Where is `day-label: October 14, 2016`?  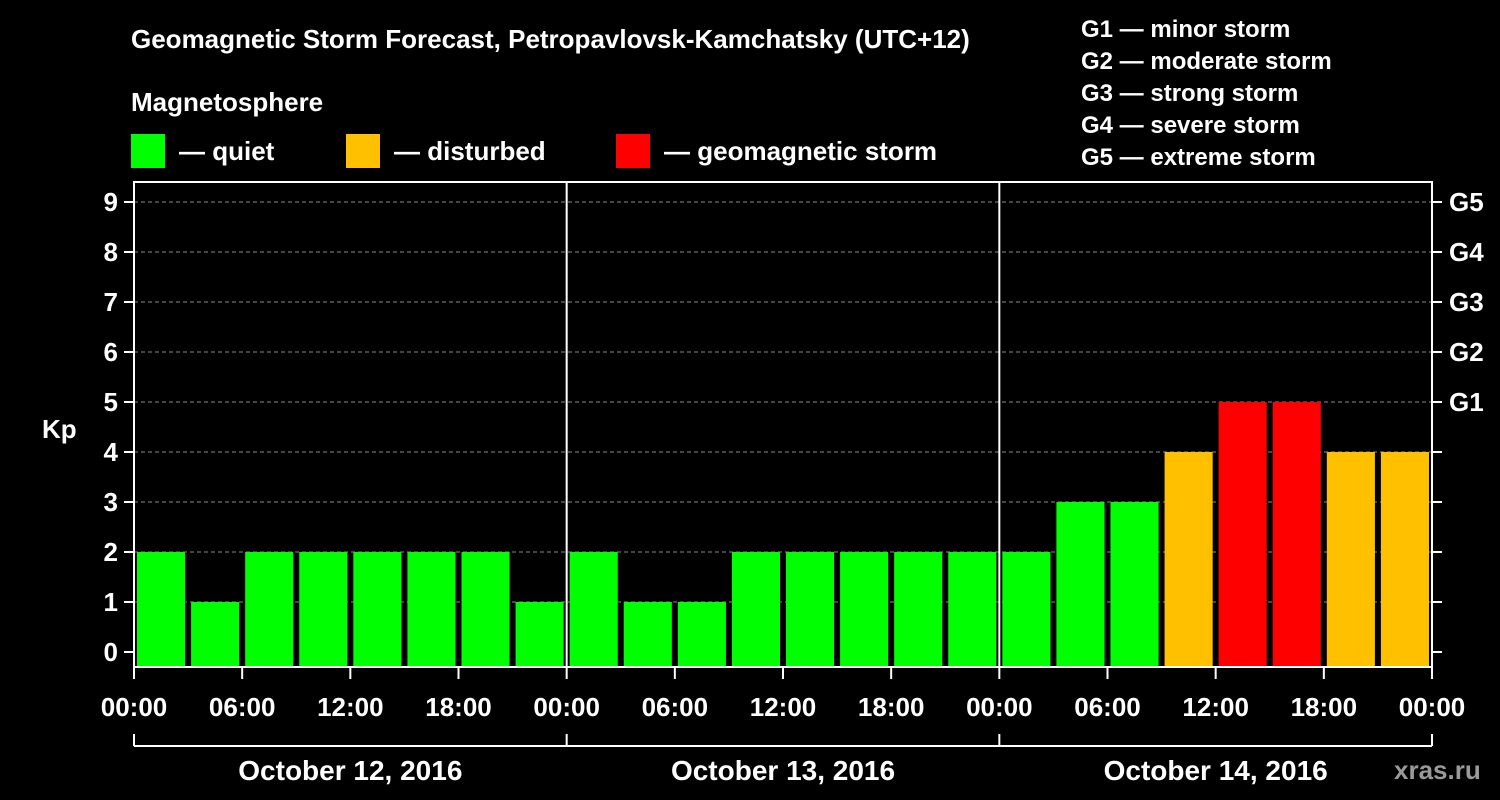
day-label: October 14, 2016 is located at coordinates (1216, 770).